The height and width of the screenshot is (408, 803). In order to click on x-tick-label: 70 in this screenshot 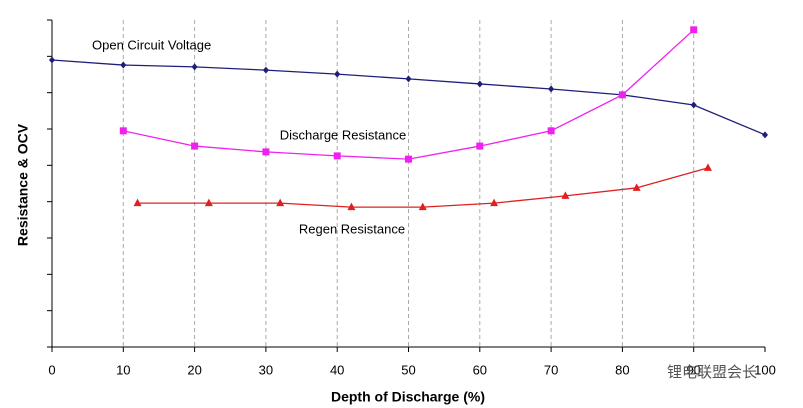, I will do `click(551, 369)`.